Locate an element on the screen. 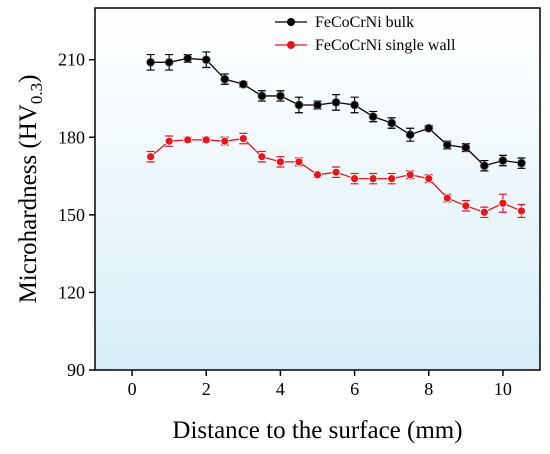 Image resolution: width=550 pixels, height=454 pixels. x-axis-label: Distance to the surface (mm) is located at coordinates (317, 430).